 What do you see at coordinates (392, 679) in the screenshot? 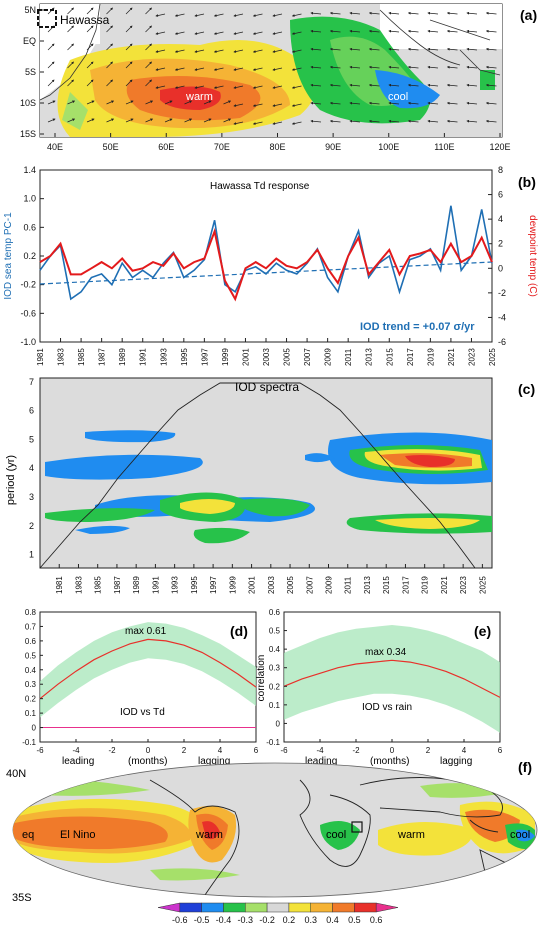
I see `panel-e-confidence-band` at bounding box center [392, 679].